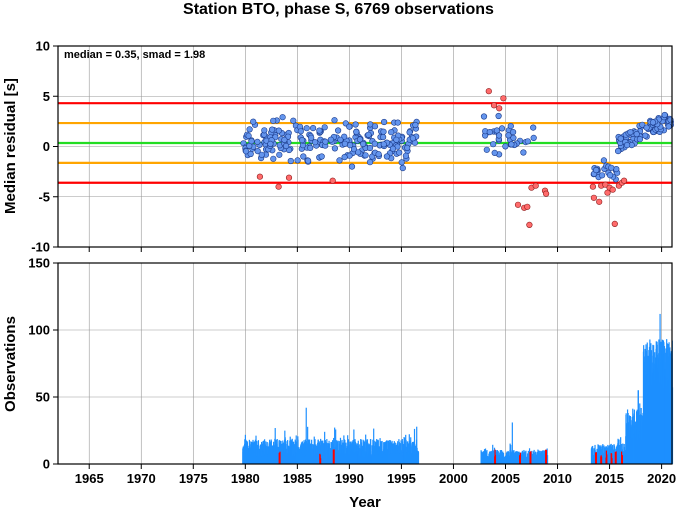 This screenshot has height=511, width=677. Describe the element at coordinates (39, 330) in the screenshot. I see `observations-y-tick-label: 100` at that location.